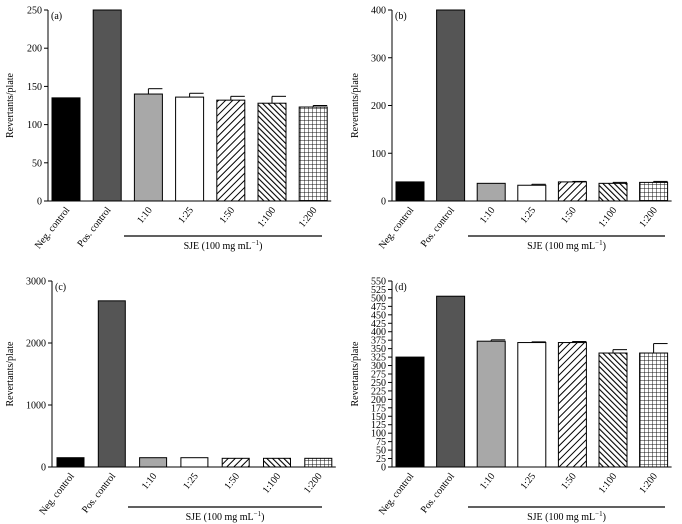 This screenshot has width=682, height=524. Describe the element at coordinates (378, 298) in the screenshot. I see `y-tick-label: 500` at that location.